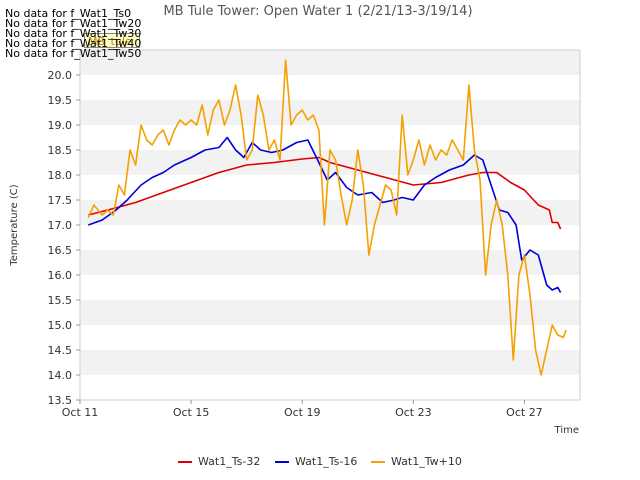 The image size is (640, 480). What do you see at coordinates (60, 250) in the screenshot?
I see `y-tick-label: 16.5` at bounding box center [60, 250].